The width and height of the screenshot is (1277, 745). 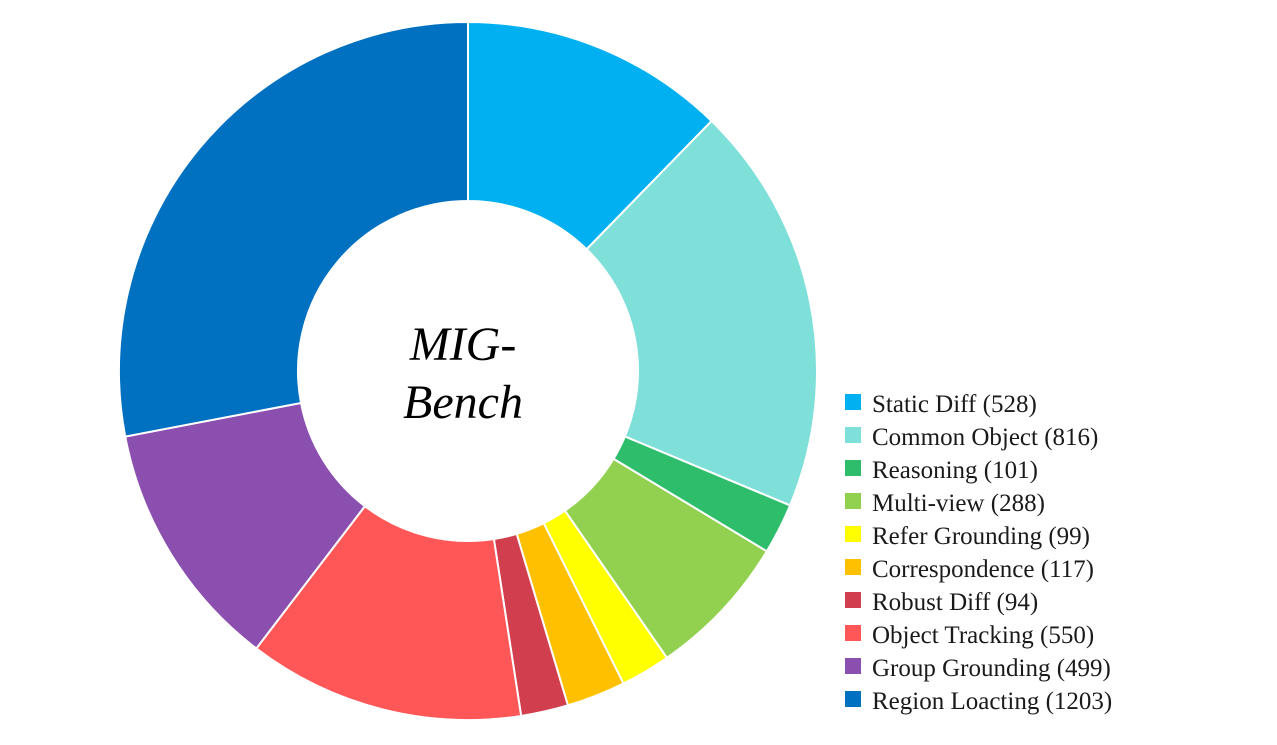 What do you see at coordinates (955, 470) in the screenshot?
I see `legend-label-2: Reasoning (101)` at bounding box center [955, 470].